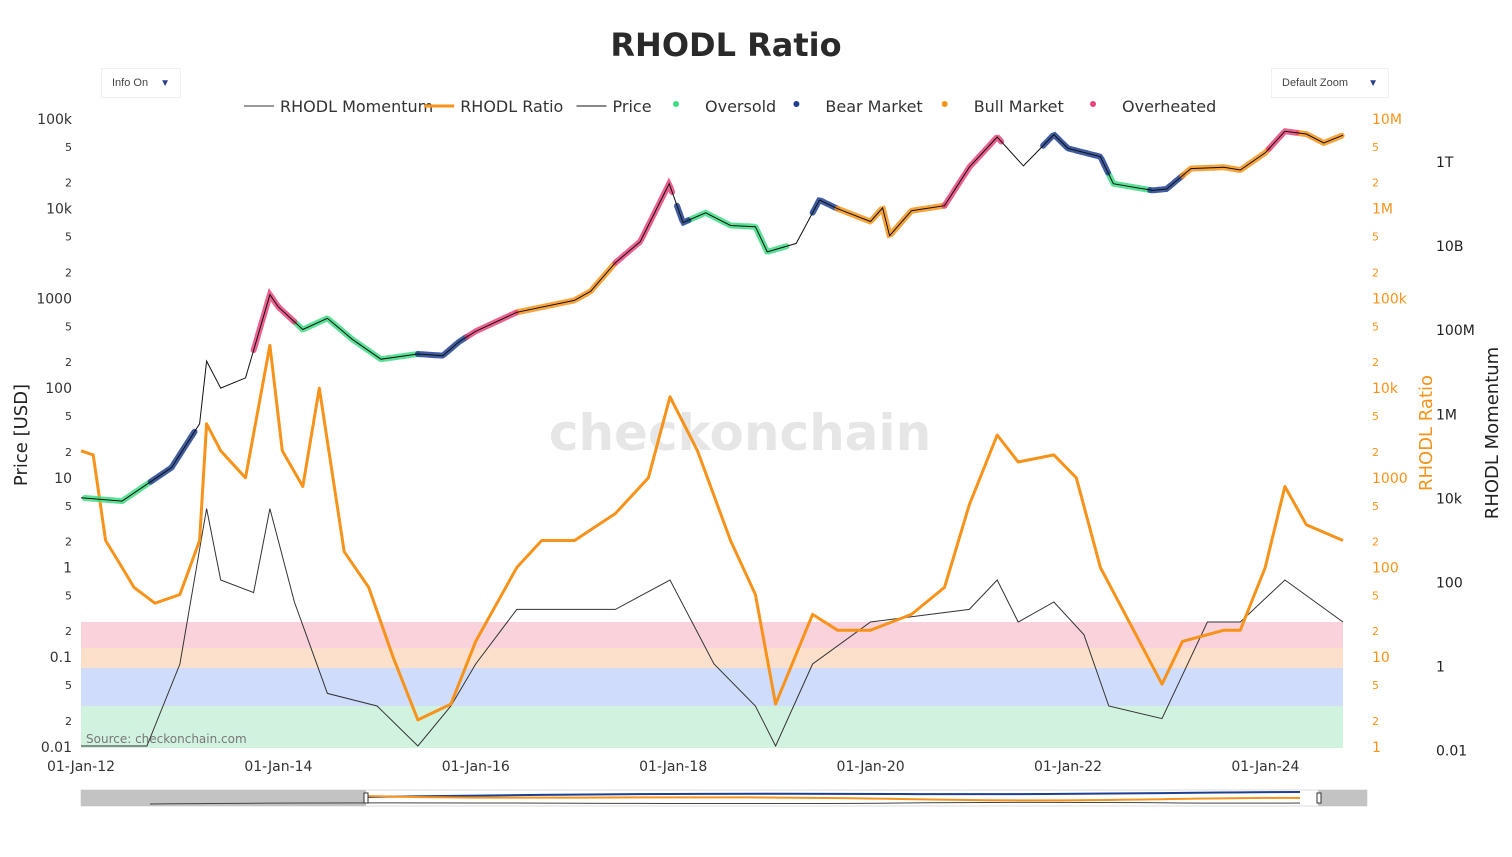  Describe the element at coordinates (833, 798) in the screenshot. I see `slider-mini-ratio` at that location.